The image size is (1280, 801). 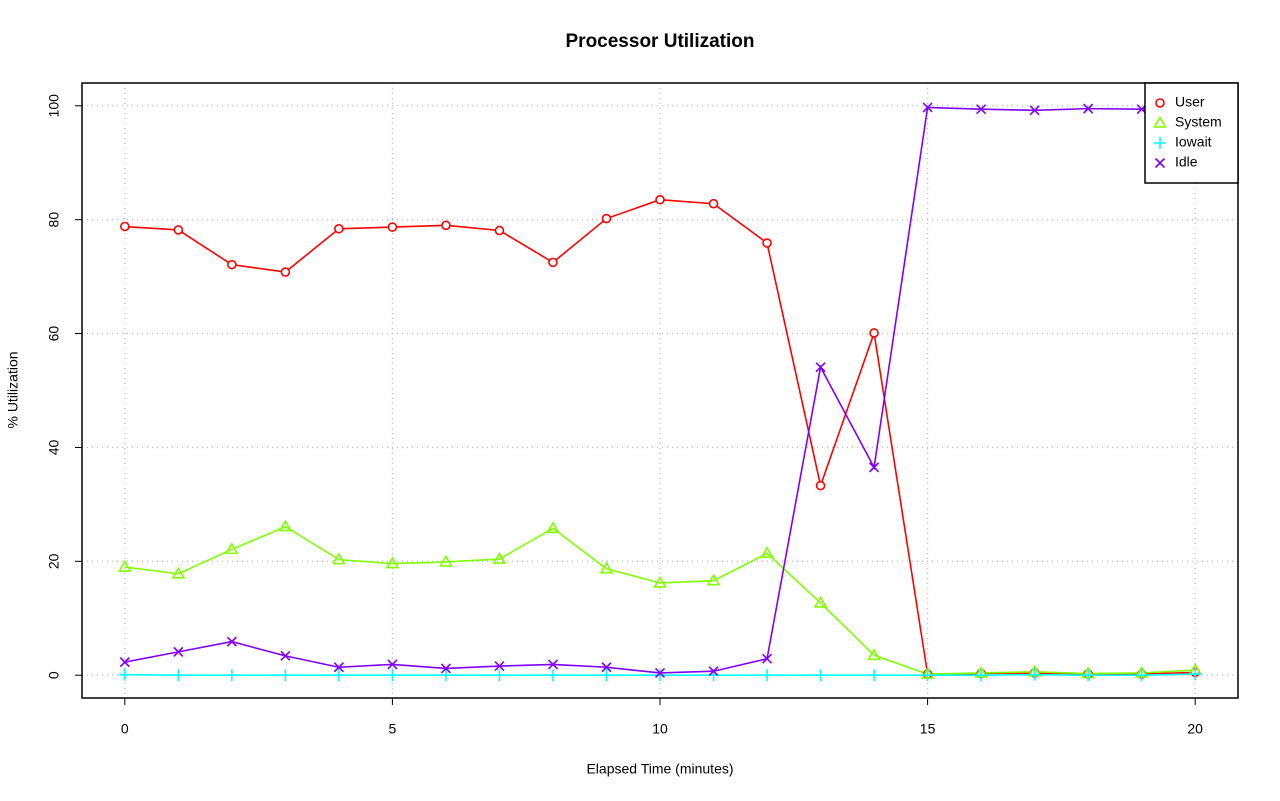 What do you see at coordinates (54, 106) in the screenshot?
I see `y-tick-label: 100` at bounding box center [54, 106].